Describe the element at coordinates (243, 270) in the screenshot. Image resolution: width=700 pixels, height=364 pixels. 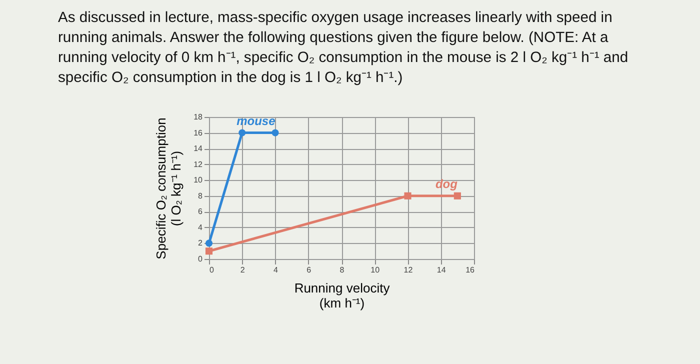
I see `x-tick-label: 2` at that location.